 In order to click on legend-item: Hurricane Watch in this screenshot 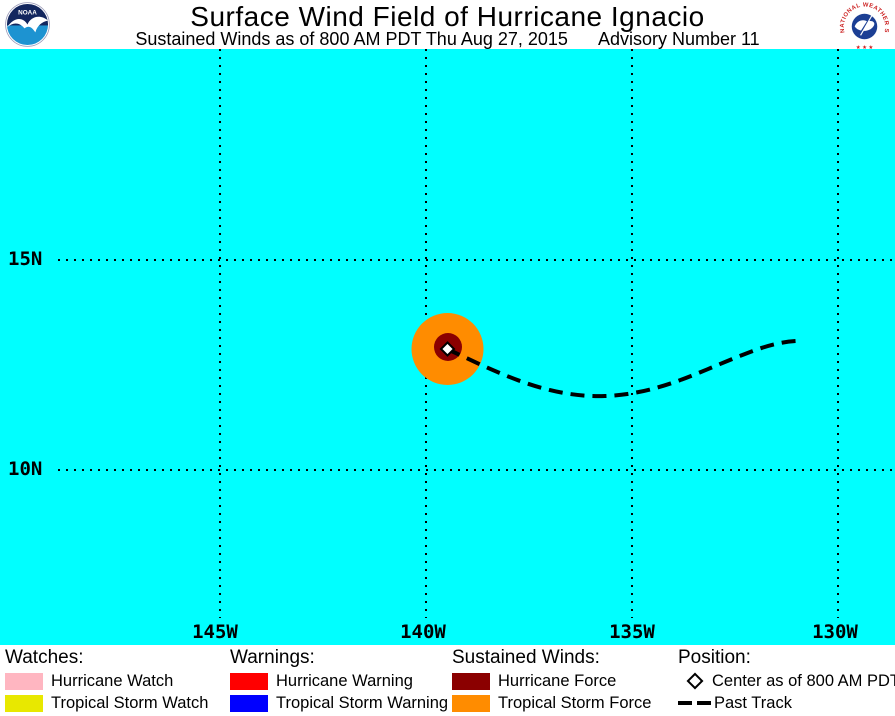, I will do `click(106, 681)`.